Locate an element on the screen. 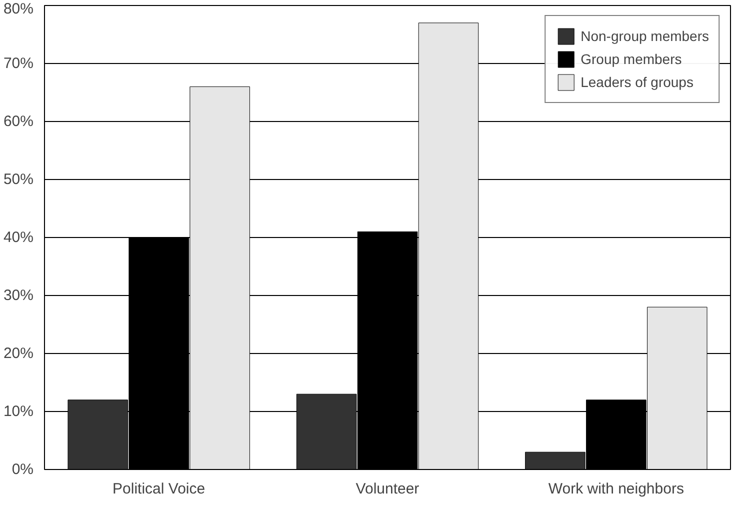 Image resolution: width=741 pixels, height=510 pixels. legend-label: Group members is located at coordinates (631, 59).